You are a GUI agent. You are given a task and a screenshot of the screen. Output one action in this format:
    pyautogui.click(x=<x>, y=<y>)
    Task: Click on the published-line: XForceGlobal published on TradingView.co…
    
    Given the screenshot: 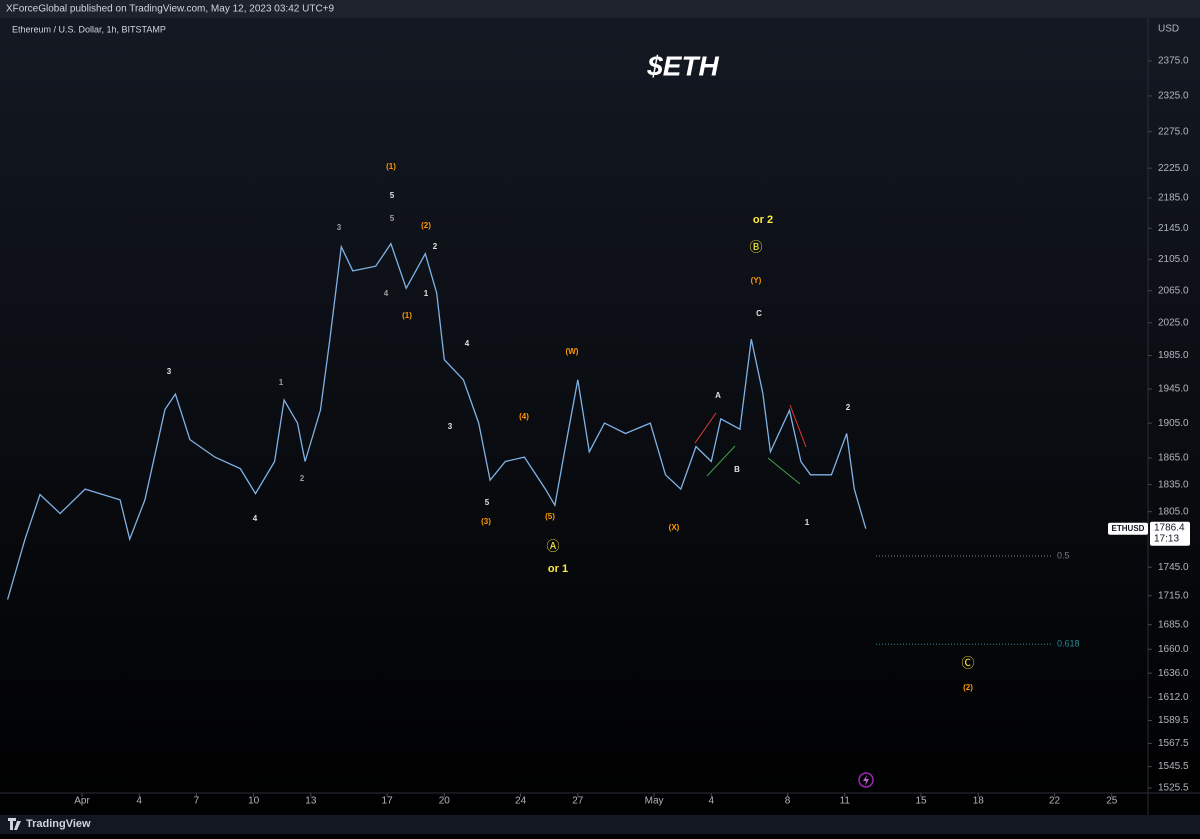 What is the action you would take?
    pyautogui.click(x=170, y=9)
    